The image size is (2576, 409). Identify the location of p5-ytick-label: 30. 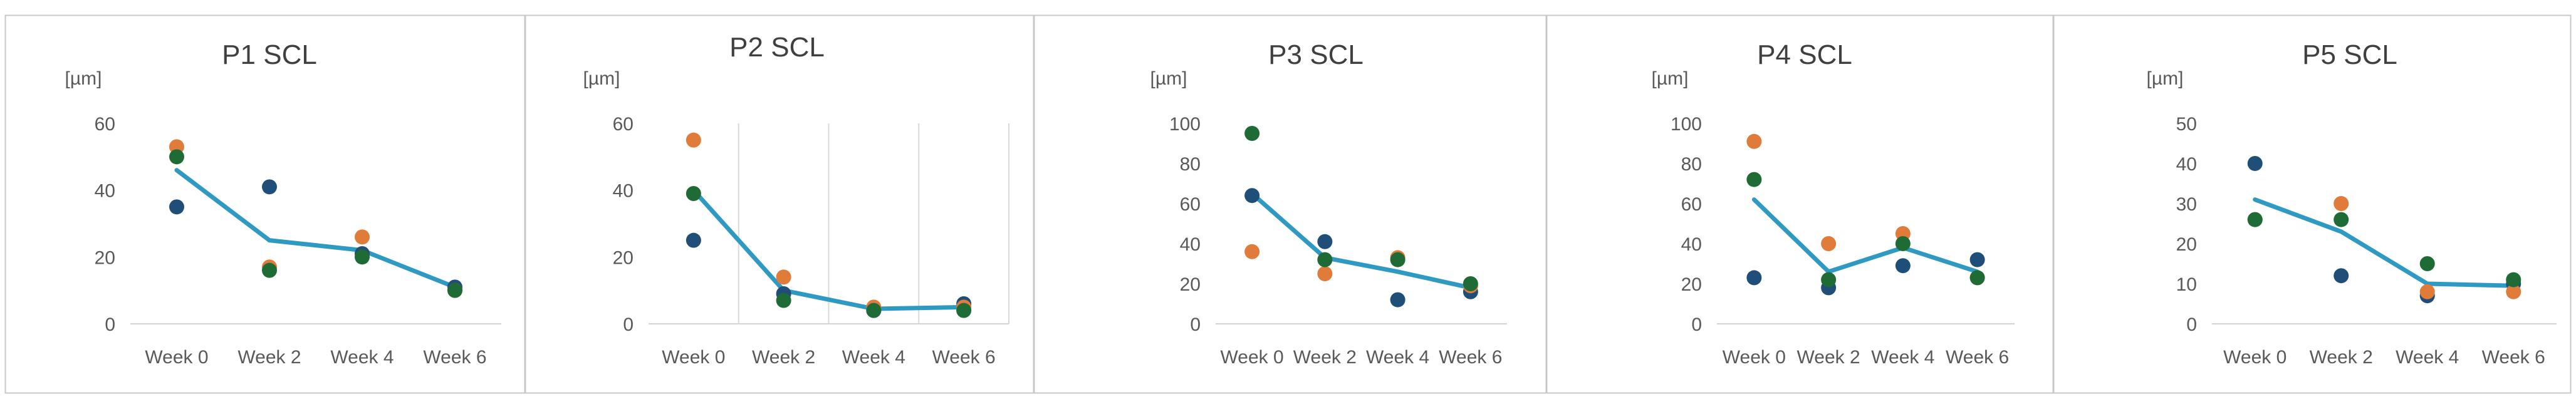
(2186, 204).